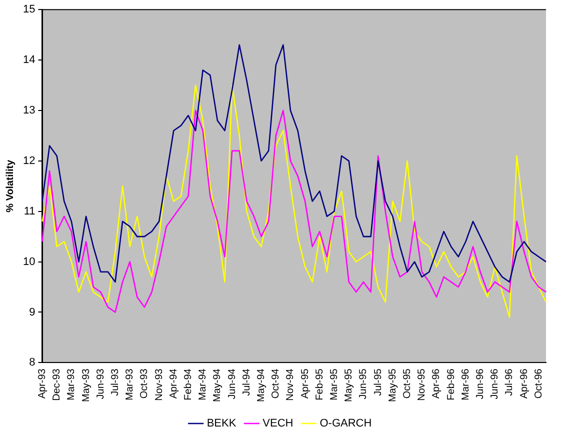 This screenshot has width=564, height=439. Describe the element at coordinates (188, 384) in the screenshot. I see `x-tick-label: Feb-94` at that location.